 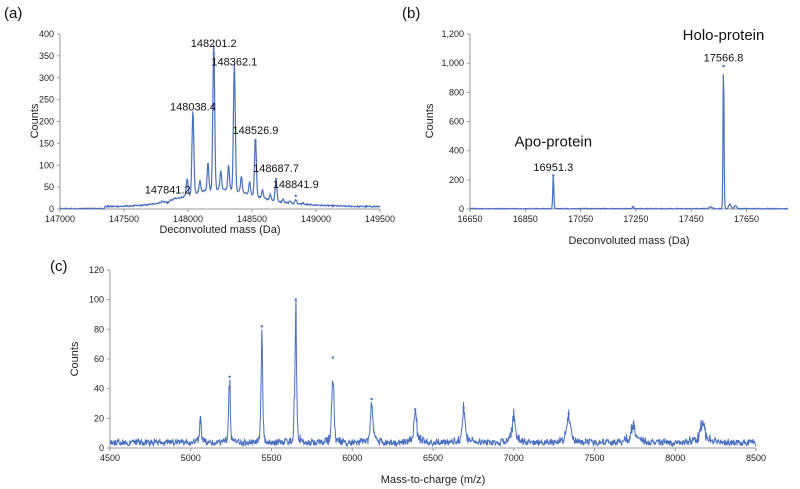 What do you see at coordinates (746, 219) in the screenshot?
I see `chart-b-xtick-label: 17650` at bounding box center [746, 219].